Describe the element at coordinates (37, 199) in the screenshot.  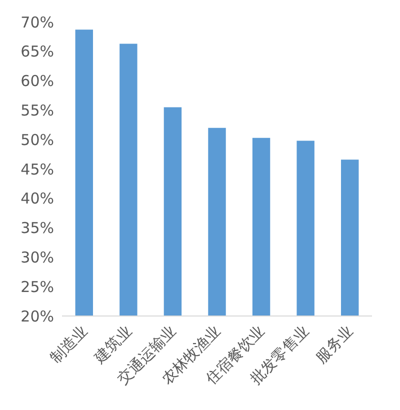
I see `y-tick-label: 40%` at that location.